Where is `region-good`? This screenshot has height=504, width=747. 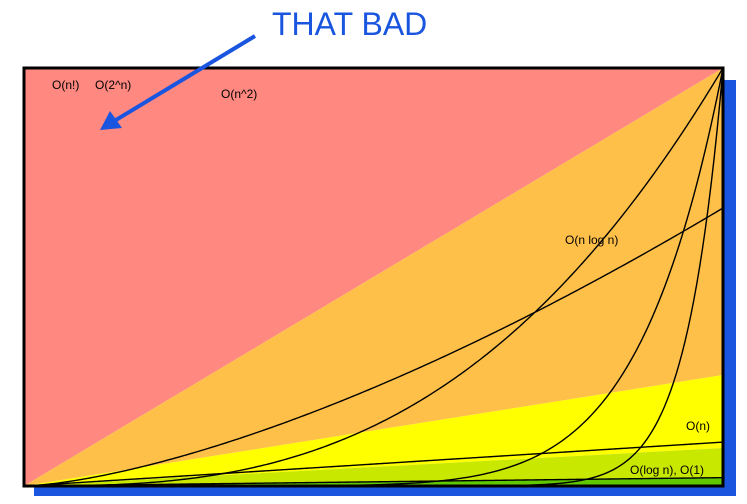 region-good is located at coordinates (373, 467).